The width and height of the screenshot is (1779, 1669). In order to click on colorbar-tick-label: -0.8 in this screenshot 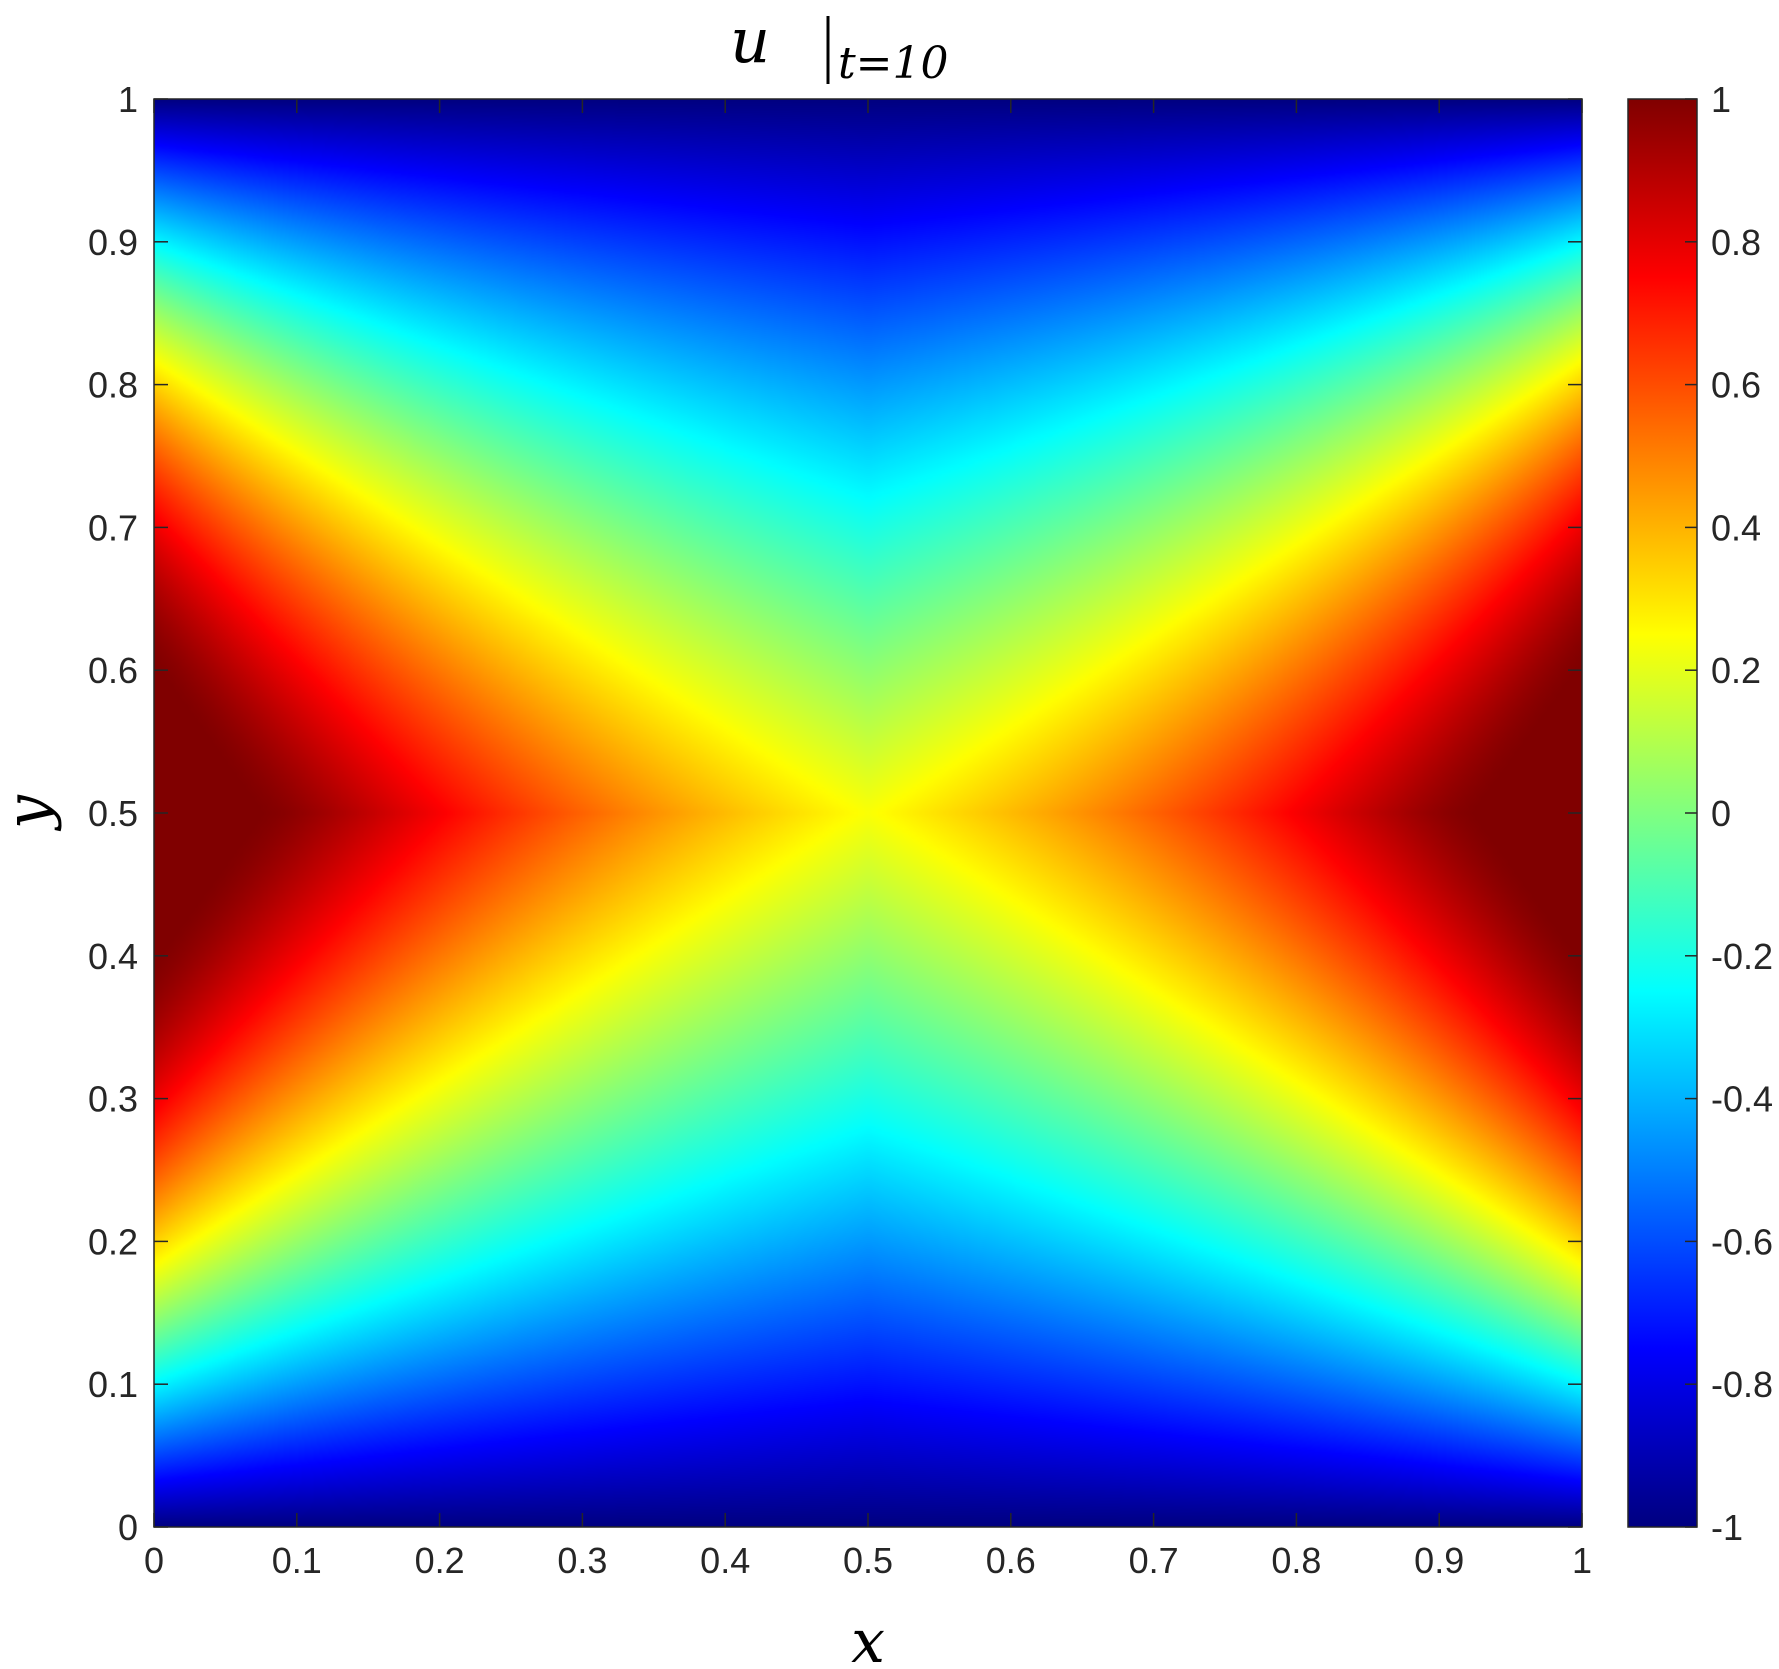, I will do `click(1742, 1384)`.